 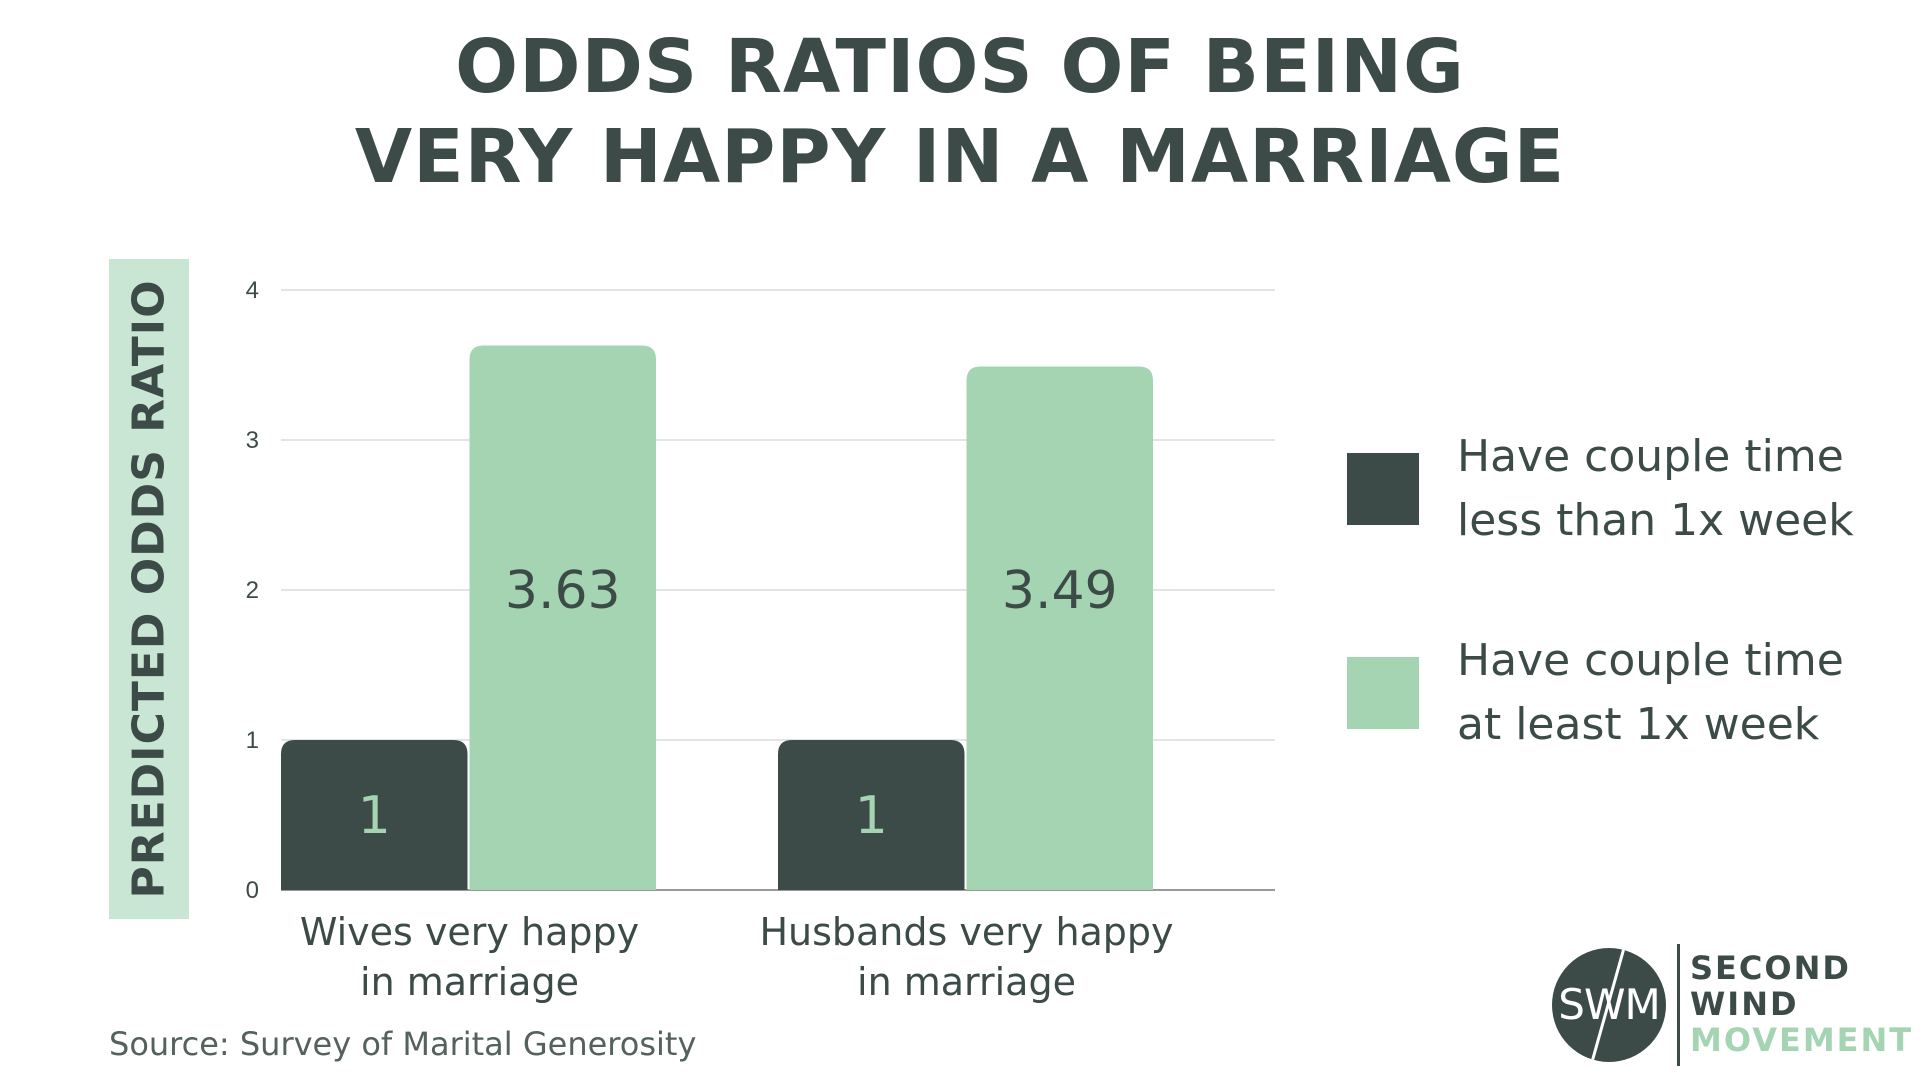 I want to click on bar-value-label: 3.49, so click(x=1060, y=591).